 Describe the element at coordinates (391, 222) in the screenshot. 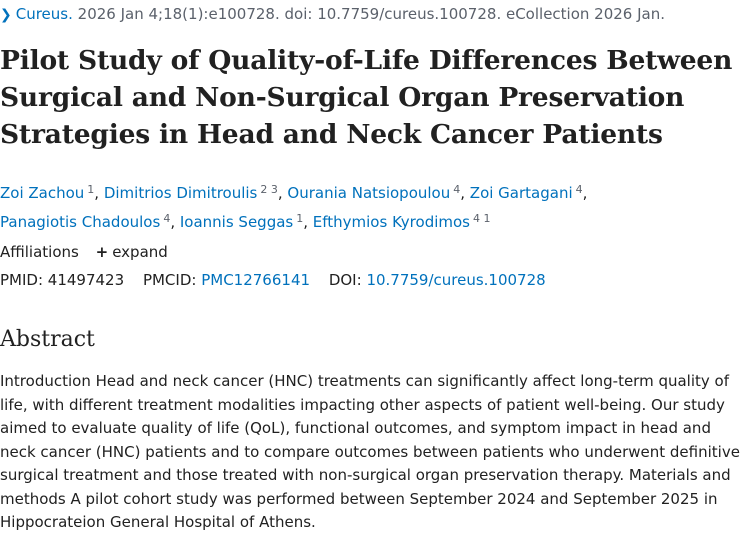

I see `author-link: Efthymios Kyrodimos` at that location.